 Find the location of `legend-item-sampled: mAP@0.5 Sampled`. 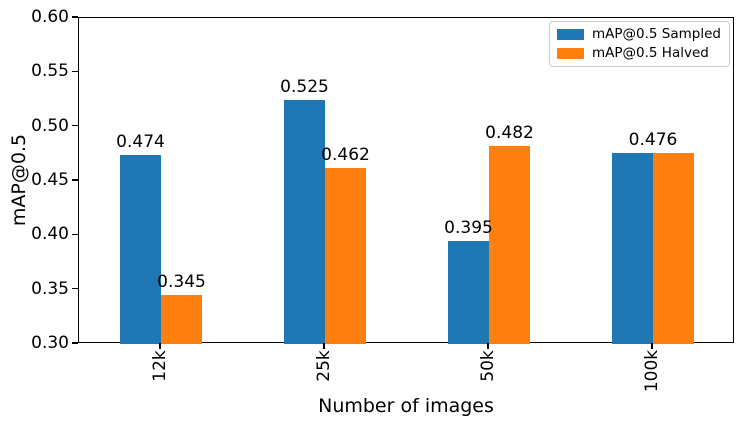

legend-item-sampled: mAP@0.5 Sampled is located at coordinates (639, 34).